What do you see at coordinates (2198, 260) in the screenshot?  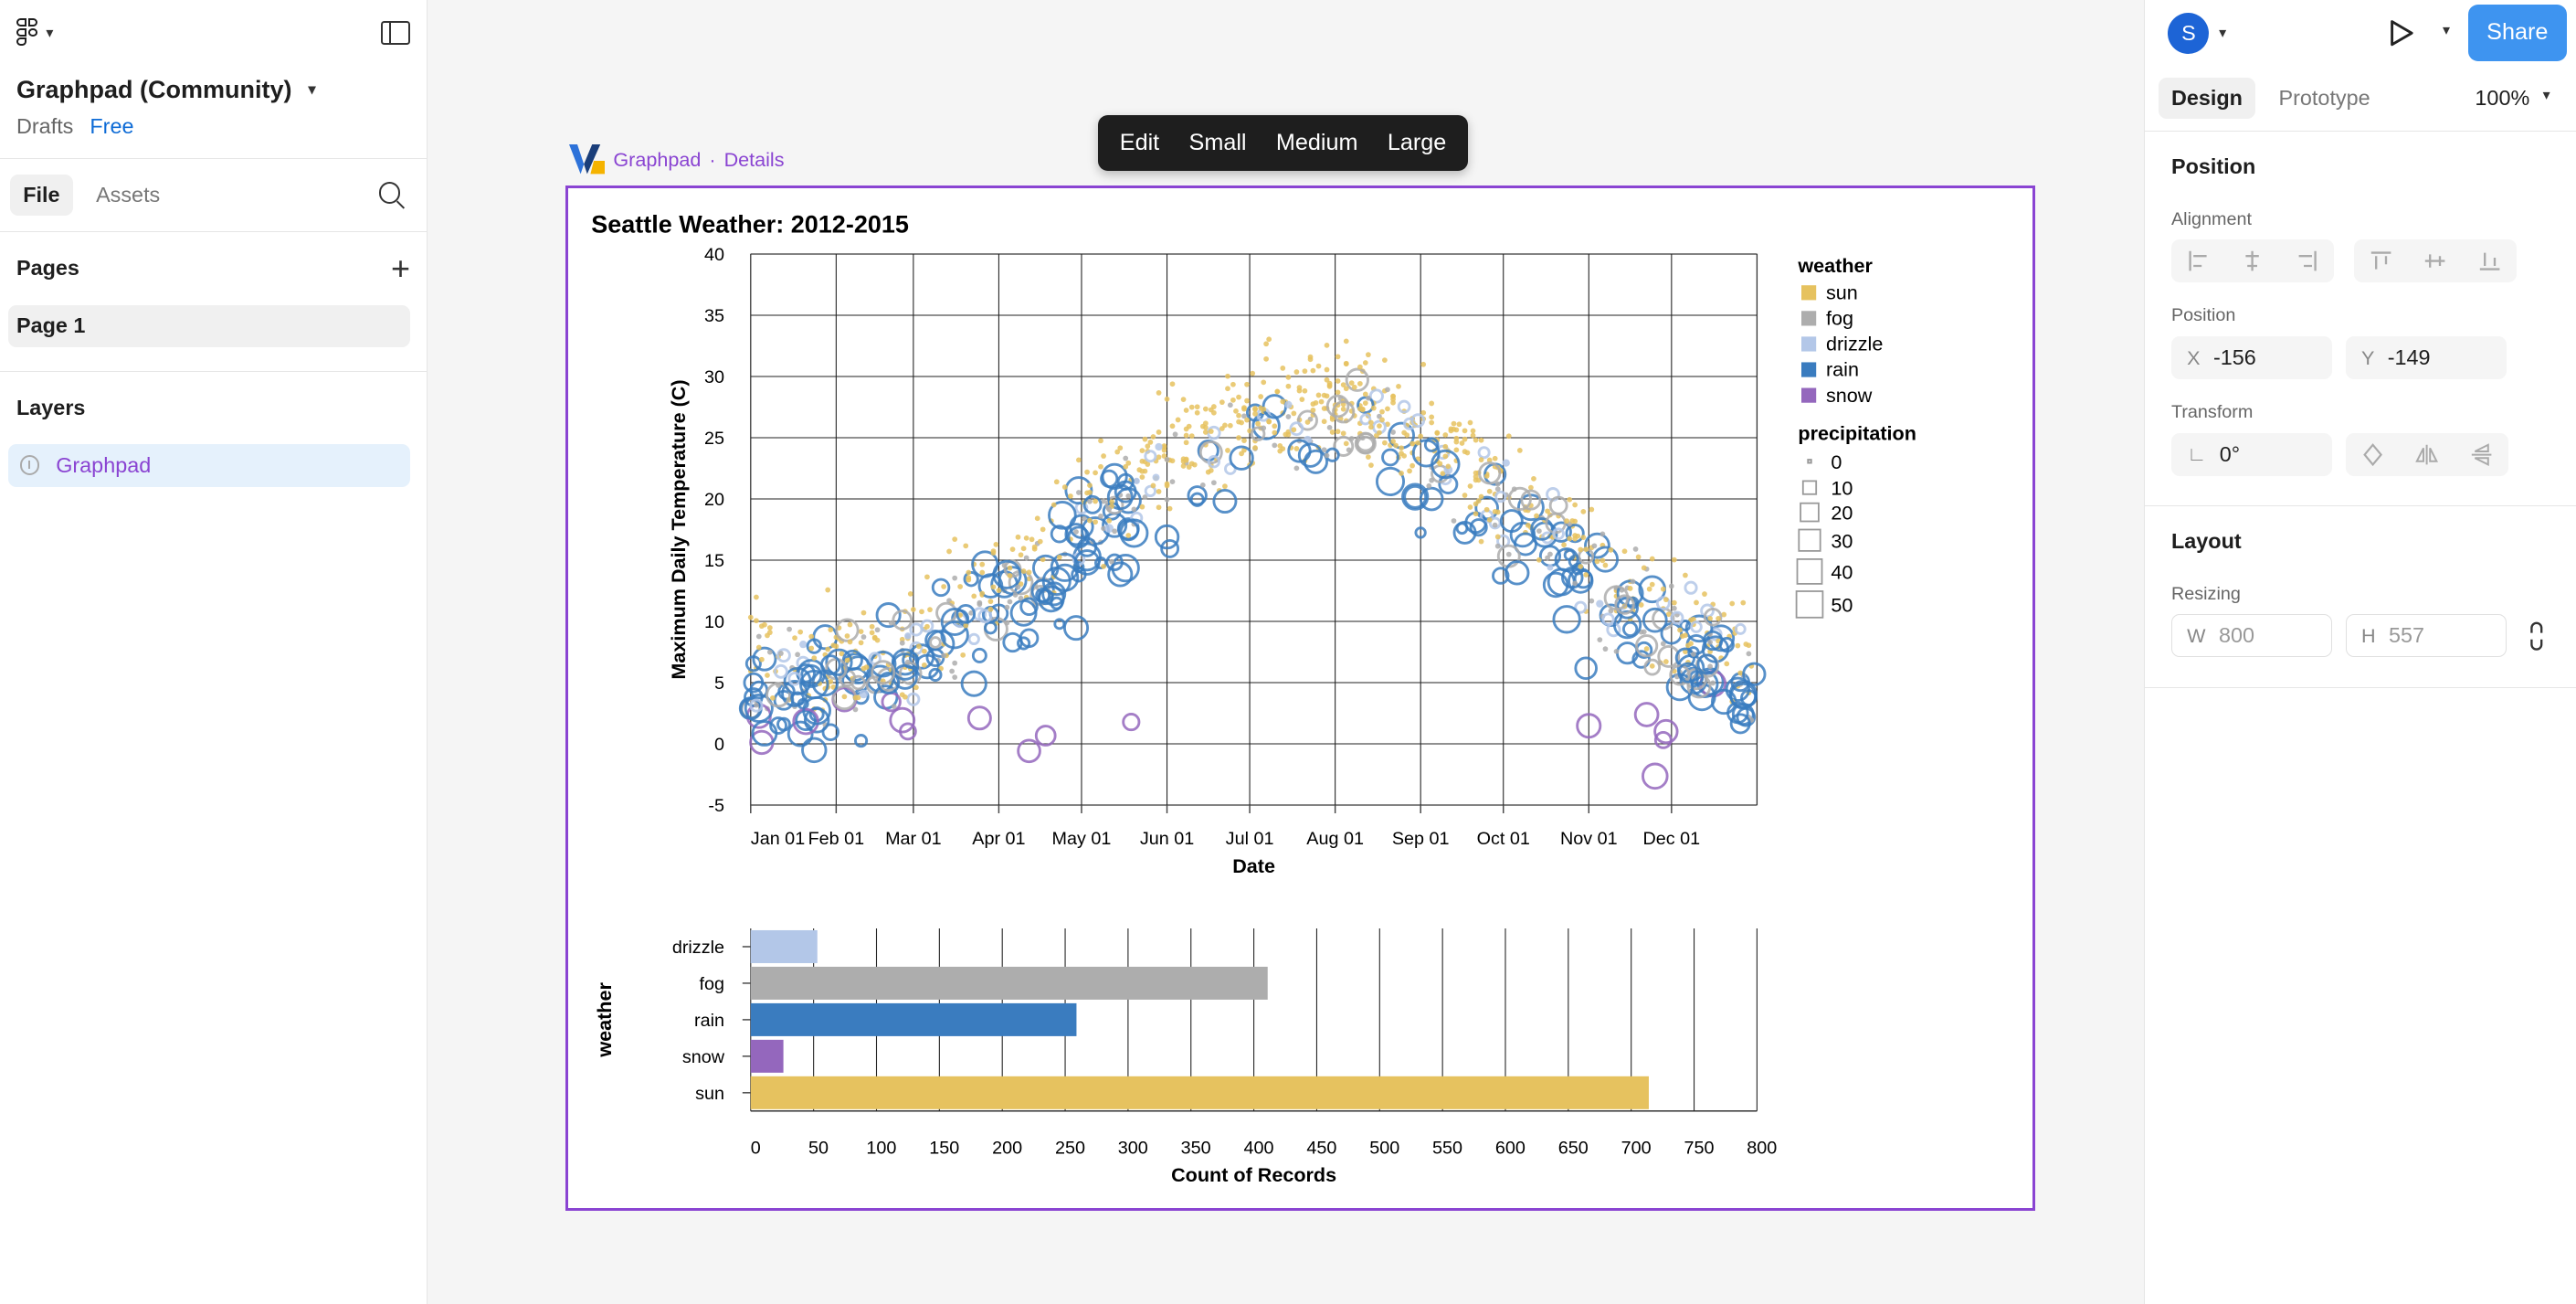 I see `align-left-icon` at bounding box center [2198, 260].